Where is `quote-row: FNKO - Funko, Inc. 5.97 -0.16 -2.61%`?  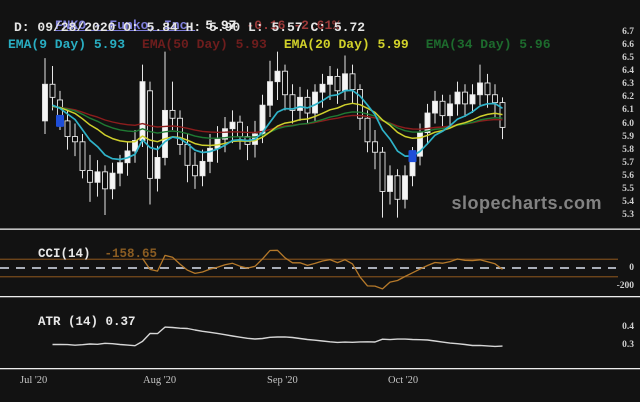 quote-row: FNKO - Funko, Inc. 5.97 -0.16 -2.61% is located at coordinates (174, 25).